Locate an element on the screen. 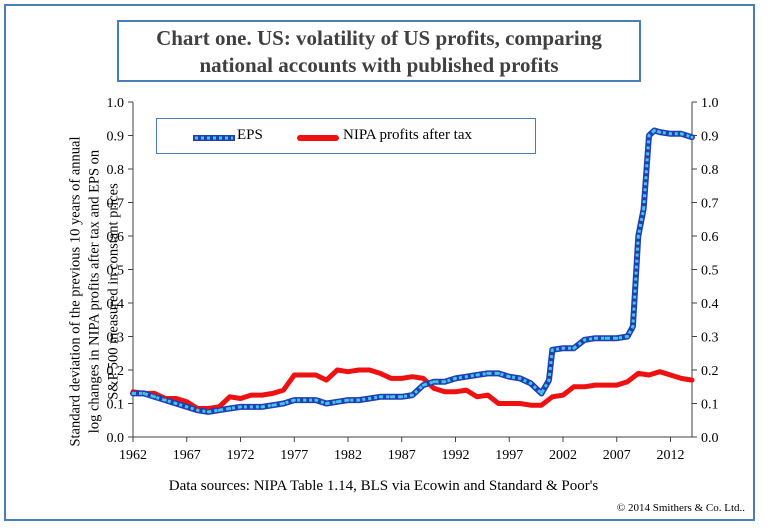  x-tick-label: 1997 is located at coordinates (509, 455).